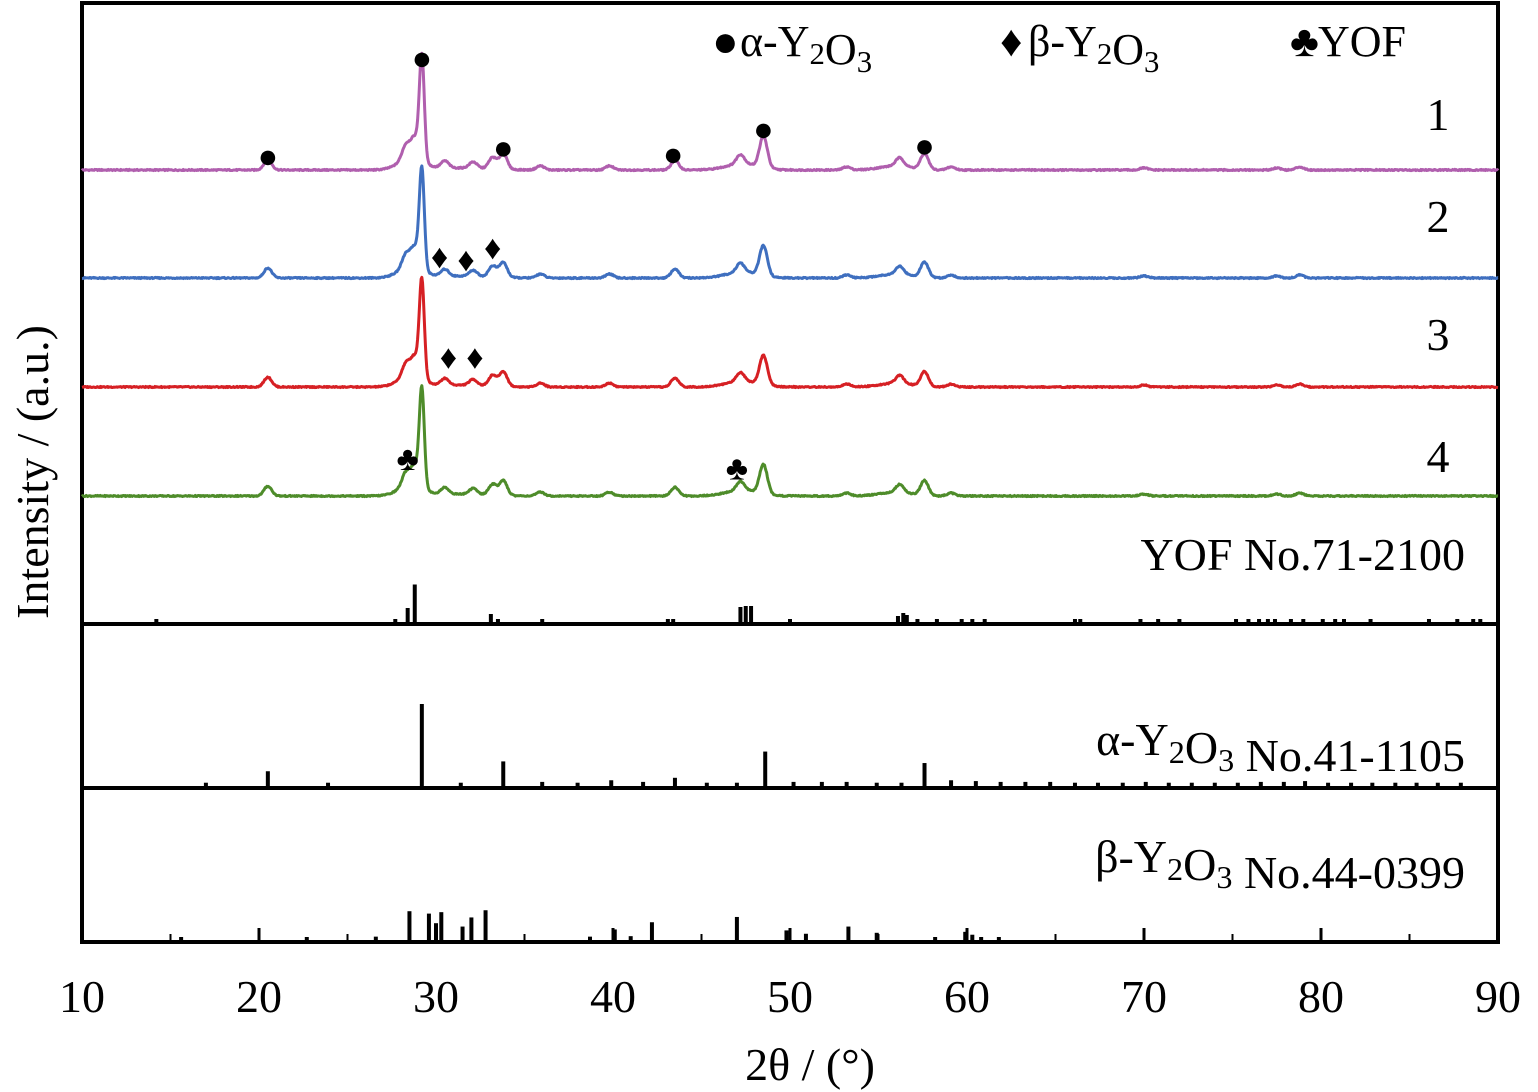 Image resolution: width=1538 pixels, height=1092 pixels. I want to click on legend-item-1: ● α-Y2O3, so click(792, 48).